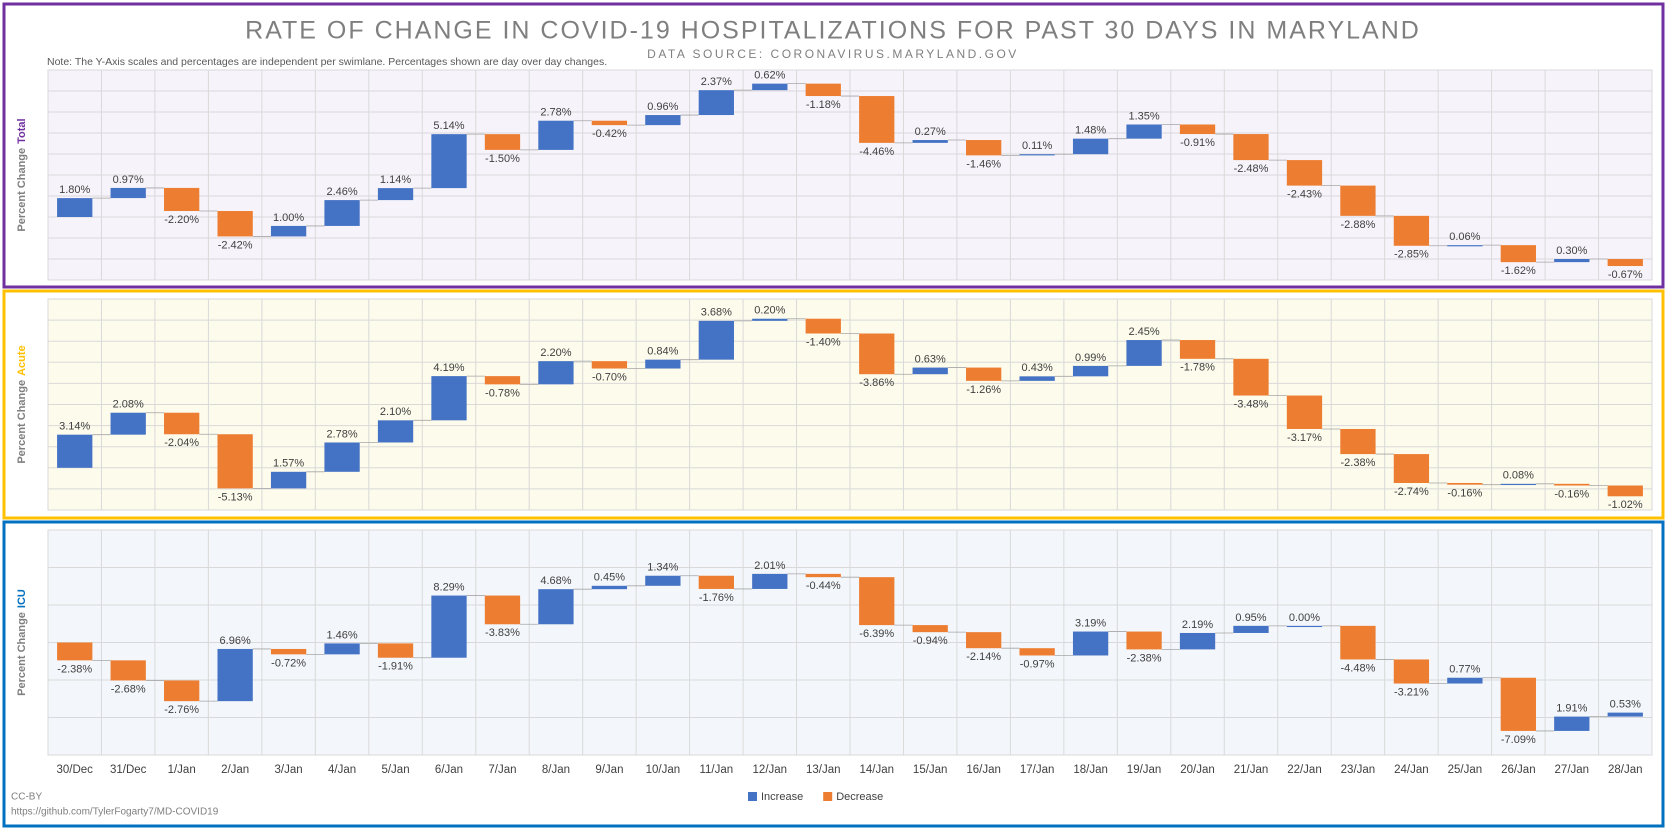  Describe the element at coordinates (609, 578) in the screenshot. I see `data-label: 0.45%` at that location.